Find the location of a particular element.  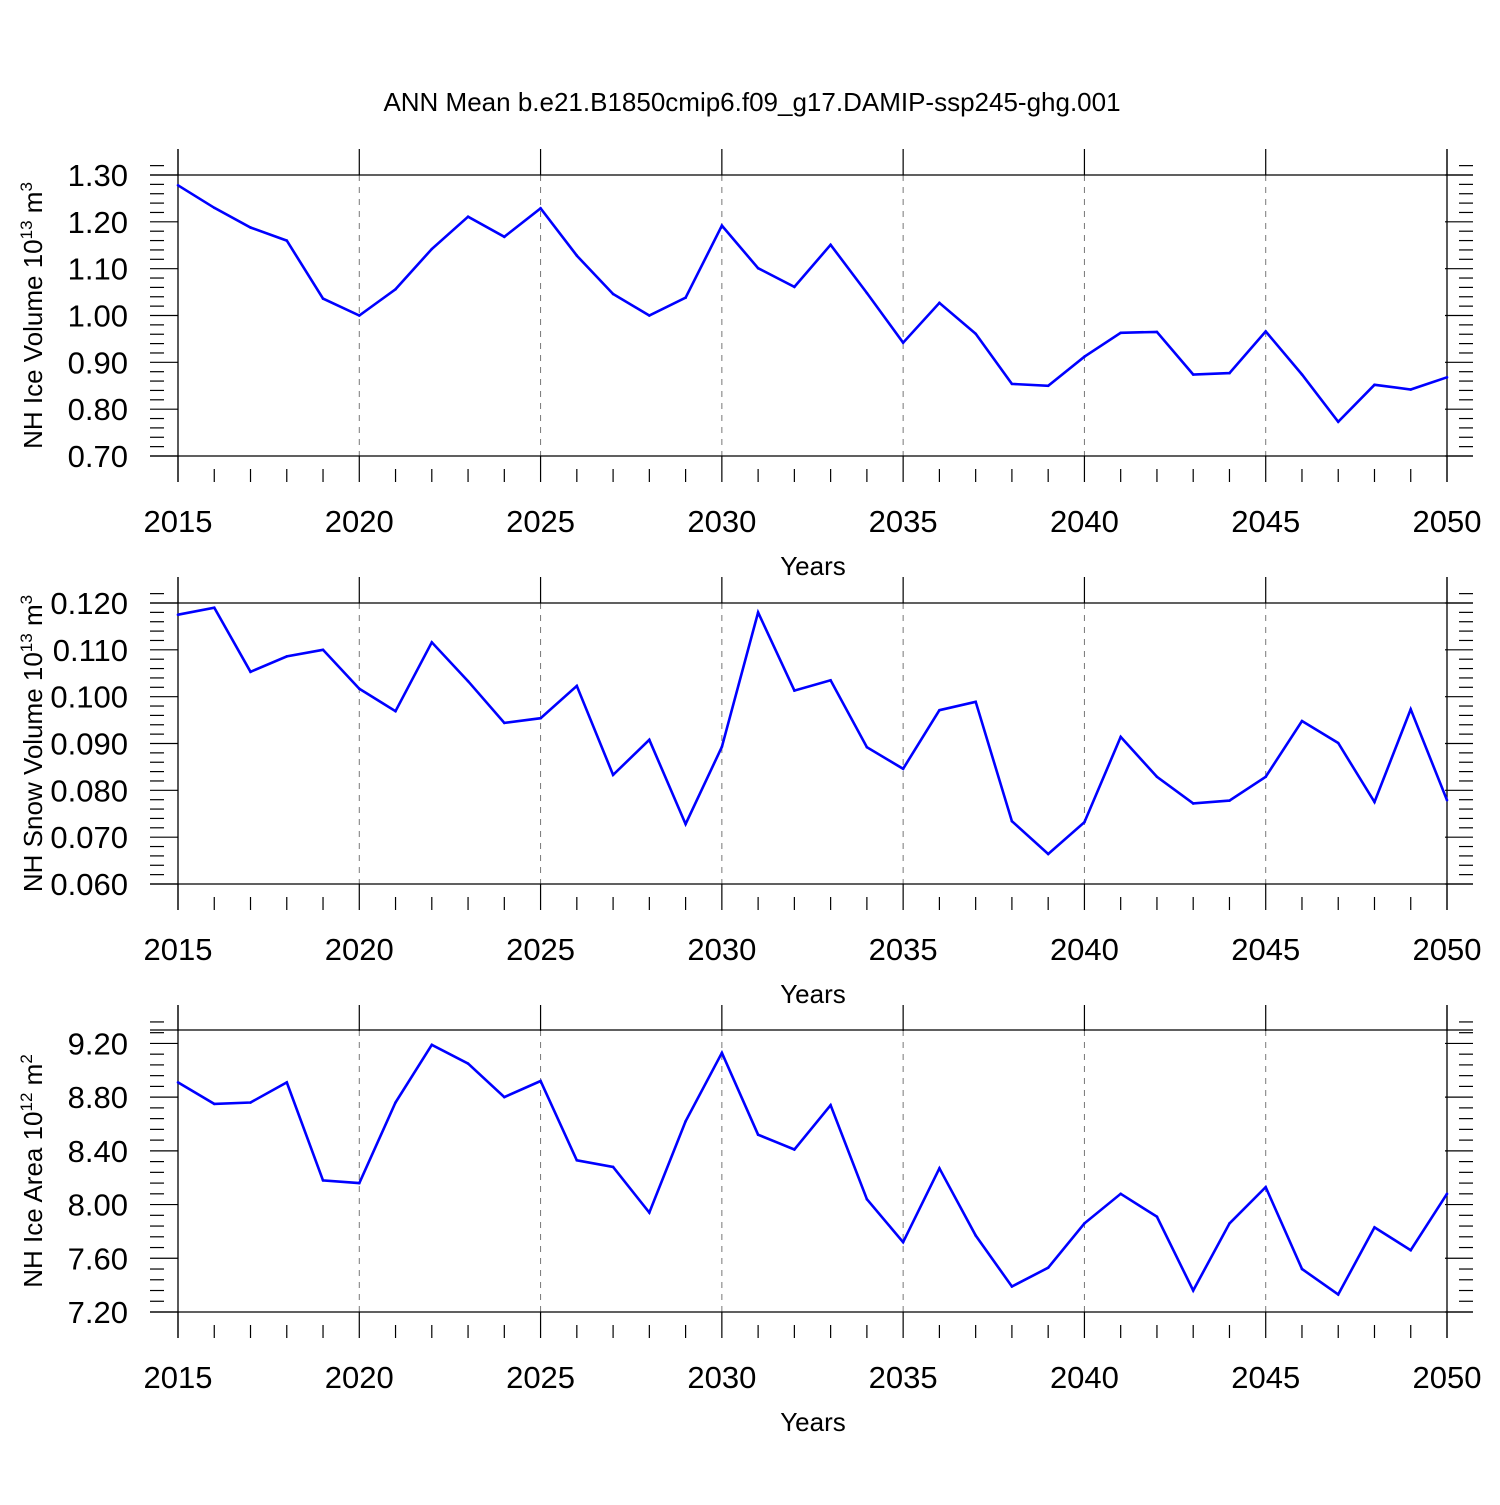

y-axis-label-superscript: 2 is located at coordinates (26, 1058).